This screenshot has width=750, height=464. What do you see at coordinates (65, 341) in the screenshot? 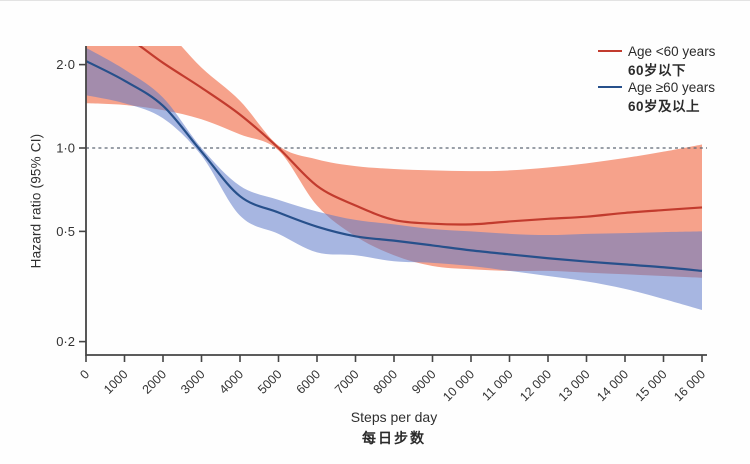
I see `y-tick-label: 0·2` at bounding box center [65, 341].